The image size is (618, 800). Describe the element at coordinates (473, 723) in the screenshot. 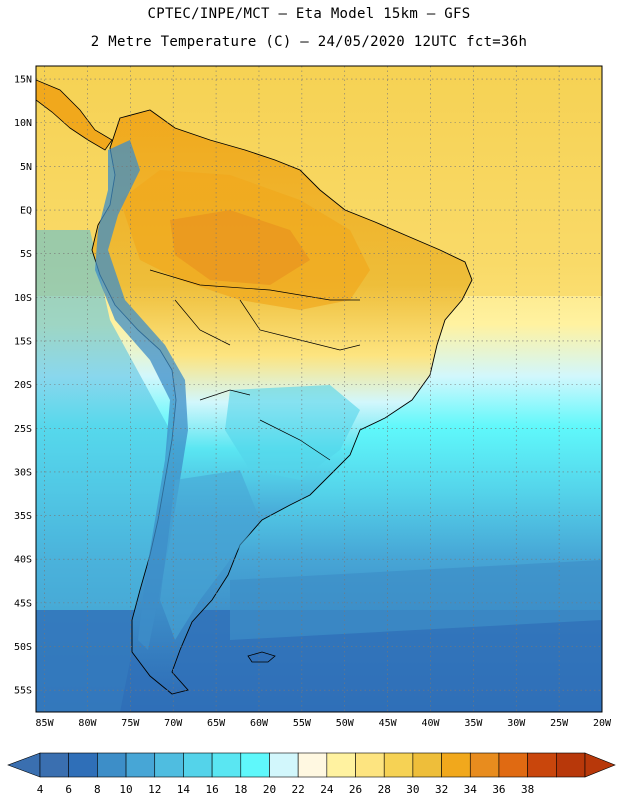

I see `lon-label: 35W` at that location.